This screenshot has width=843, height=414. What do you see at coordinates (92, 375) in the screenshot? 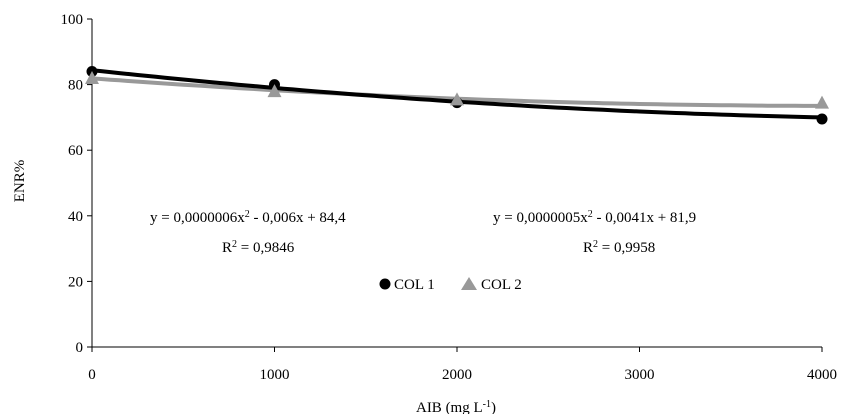
I see `x-tick-label: 0` at bounding box center [92, 375].